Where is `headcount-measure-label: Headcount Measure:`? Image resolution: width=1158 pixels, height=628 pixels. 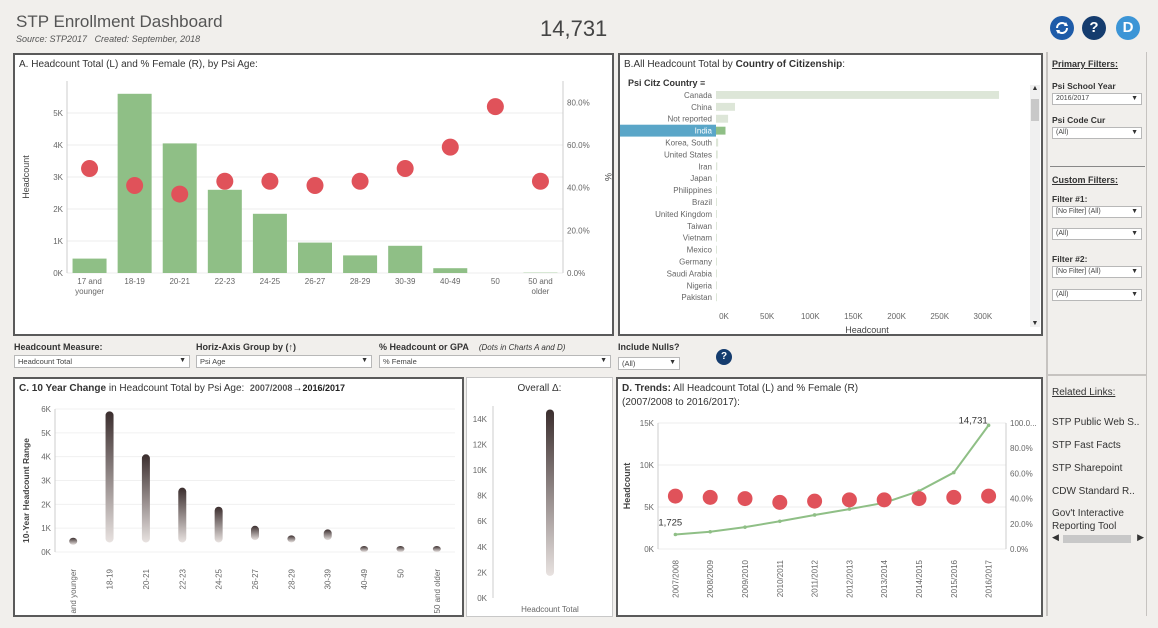 headcount-measure-label: Headcount Measure: is located at coordinates (58, 347).